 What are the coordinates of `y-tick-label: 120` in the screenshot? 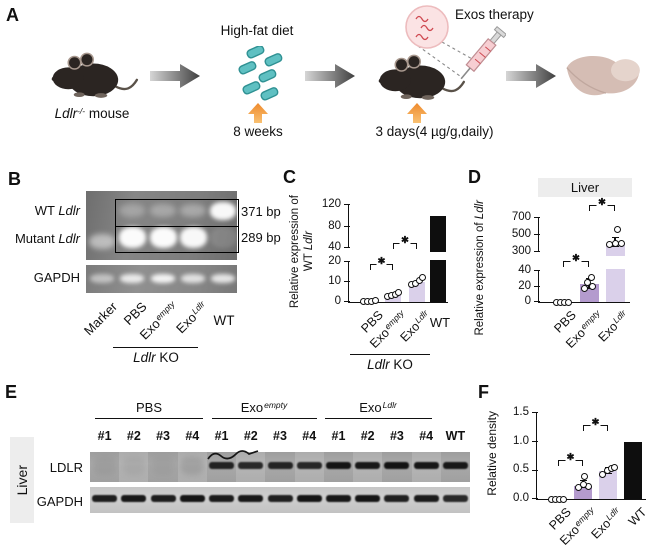 It's located at (331, 204).